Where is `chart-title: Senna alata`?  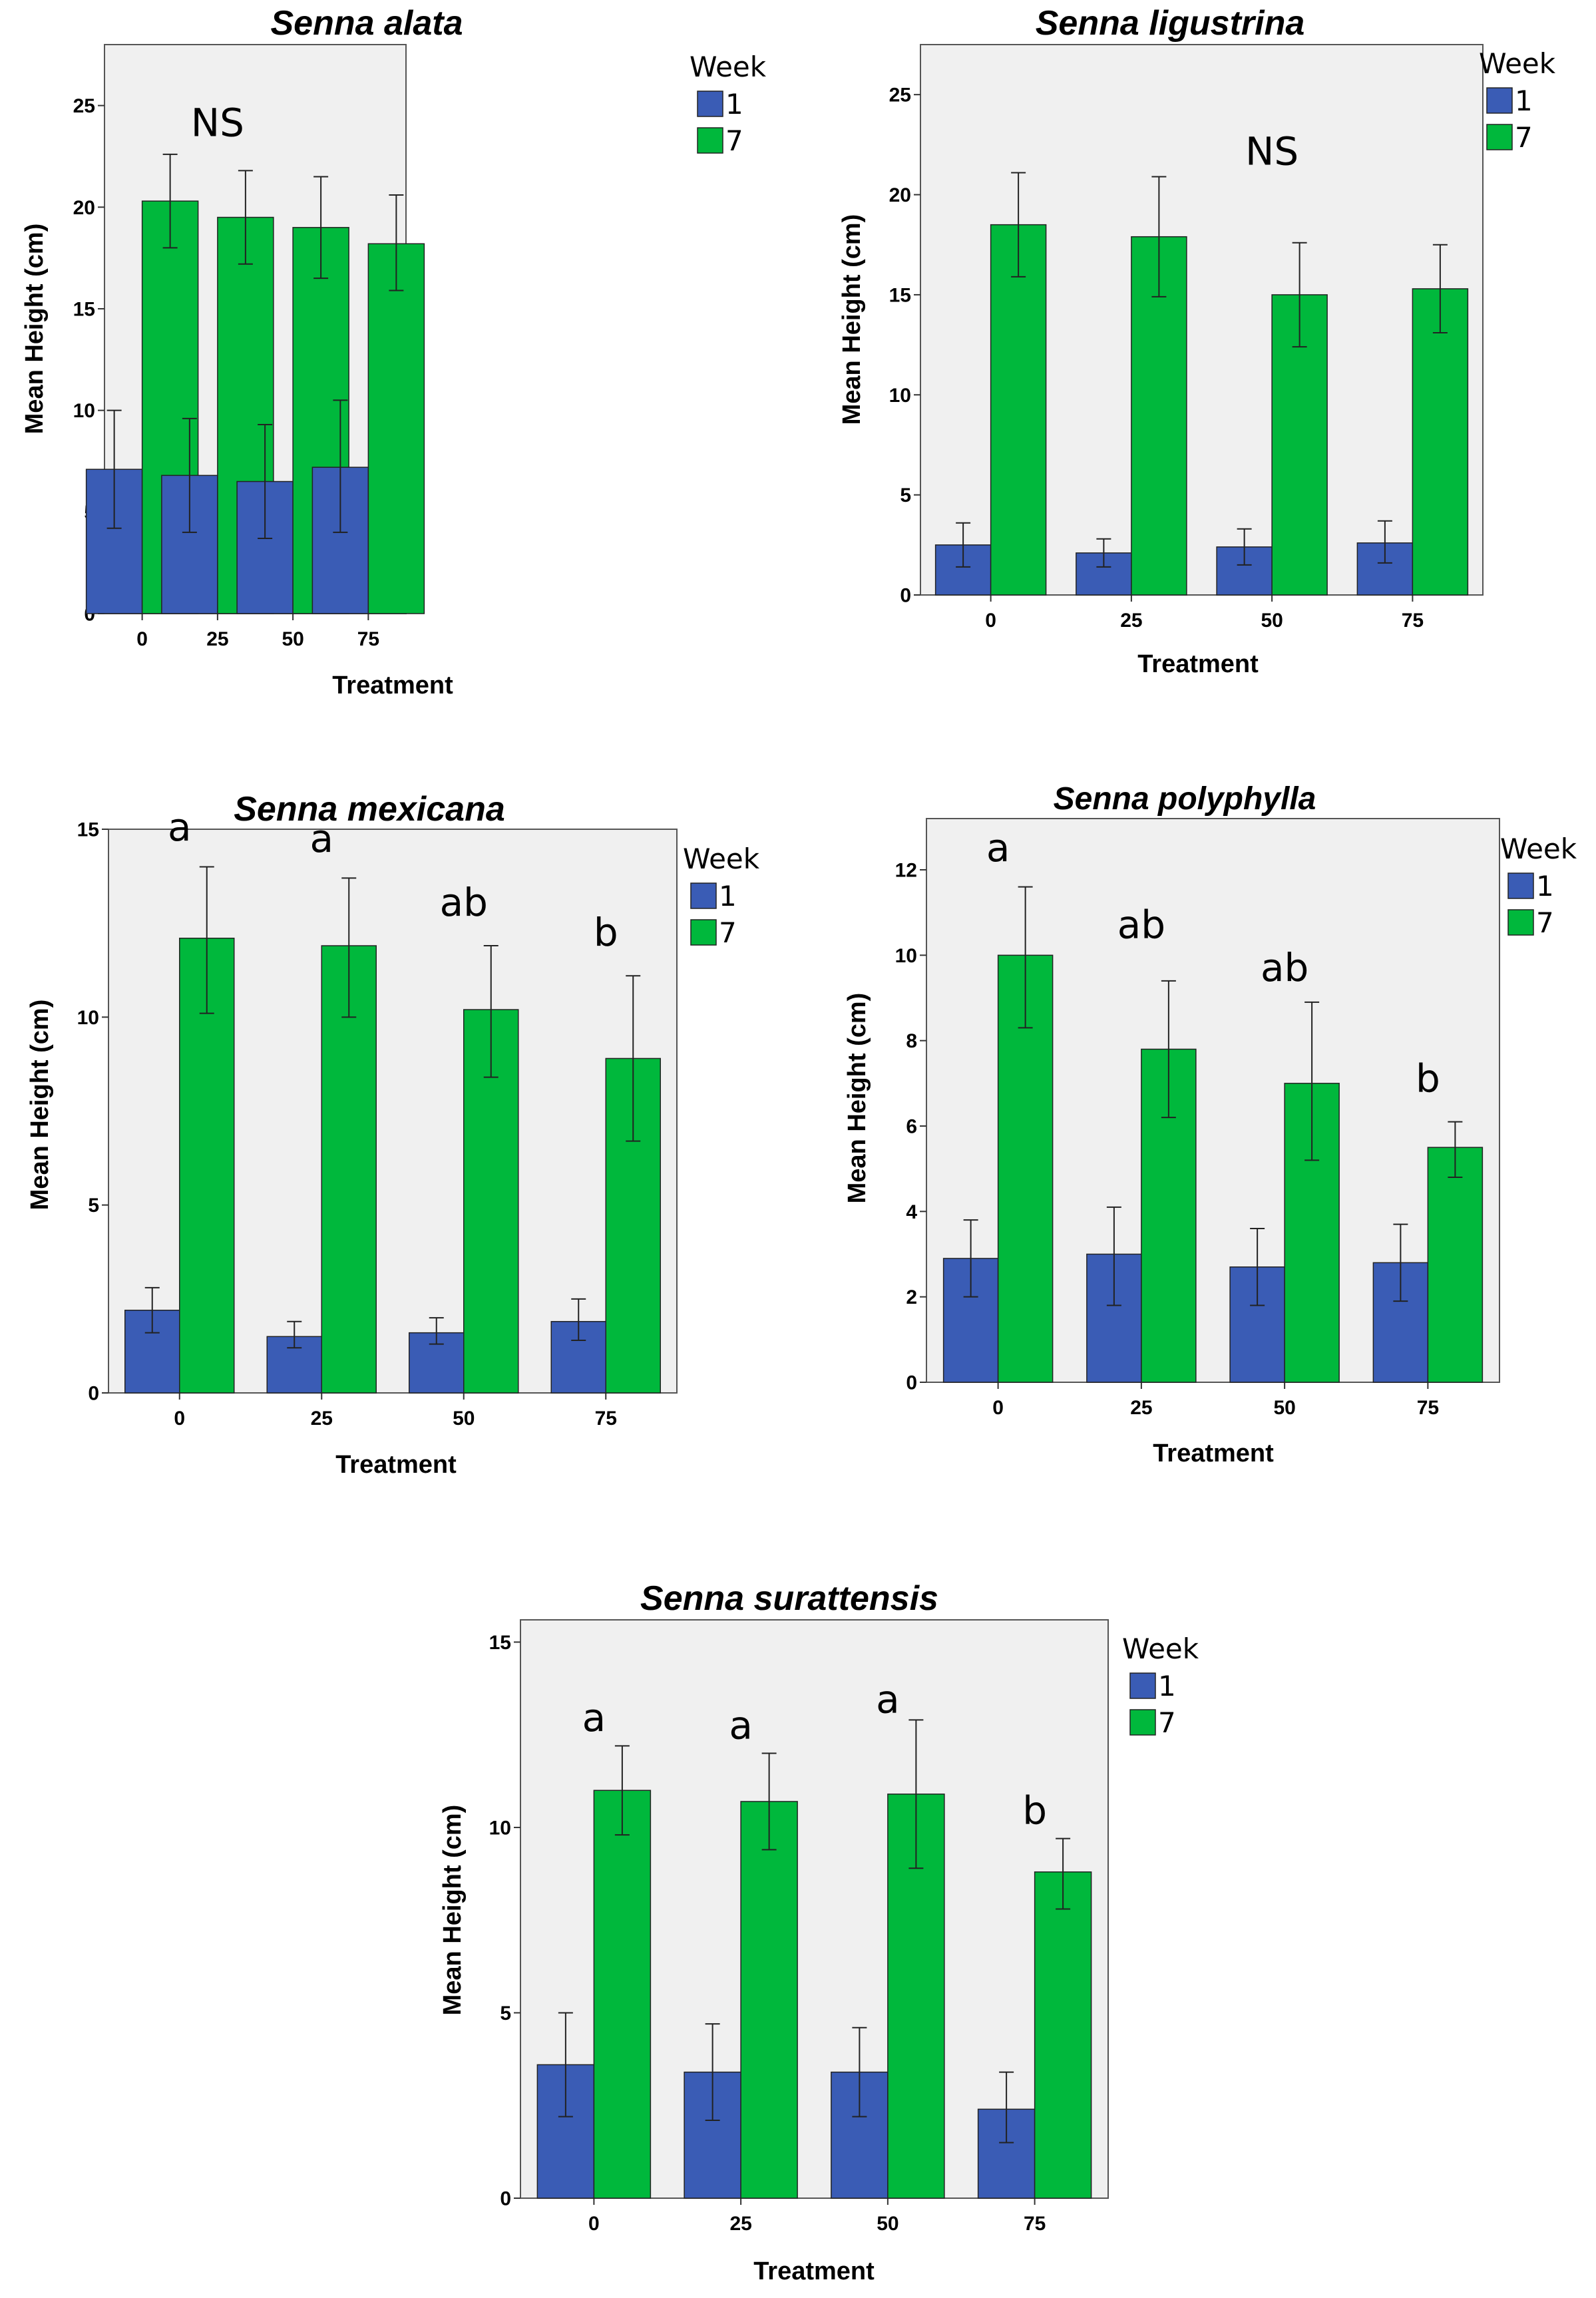 chart-title: Senna alata is located at coordinates (366, 23).